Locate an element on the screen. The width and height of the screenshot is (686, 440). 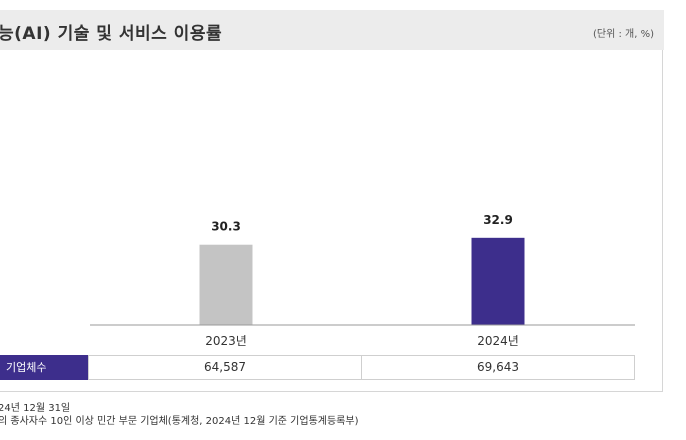
data-table-row: 기업체수 64,587 69,643 is located at coordinates (317, 367).